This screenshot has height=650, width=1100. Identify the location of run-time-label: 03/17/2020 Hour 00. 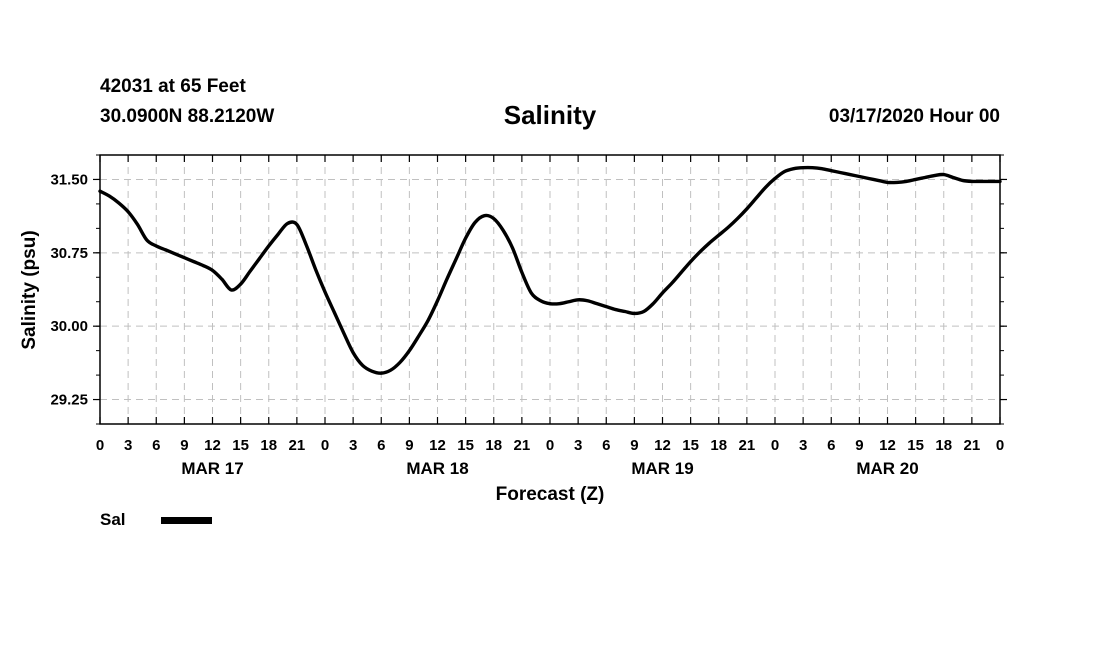
(914, 116).